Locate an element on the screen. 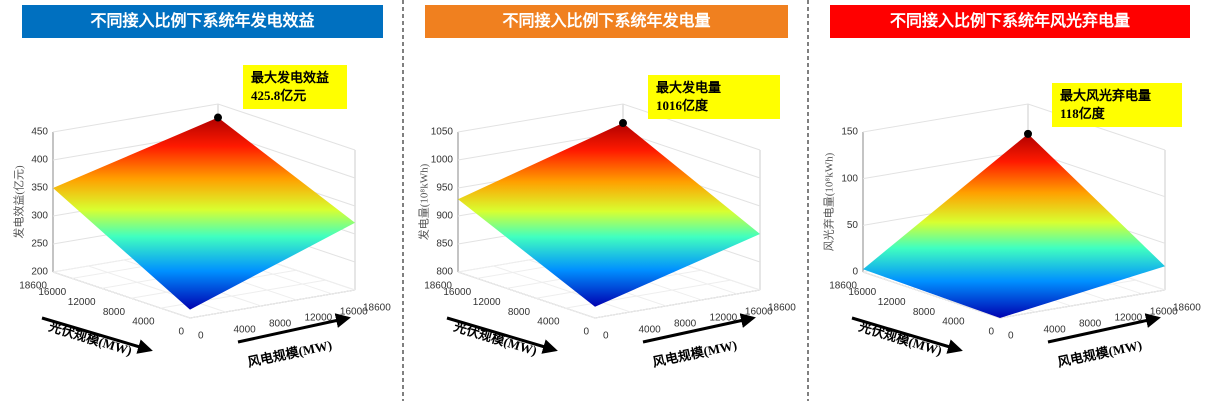  z-tick-label: 450 is located at coordinates (39, 132).